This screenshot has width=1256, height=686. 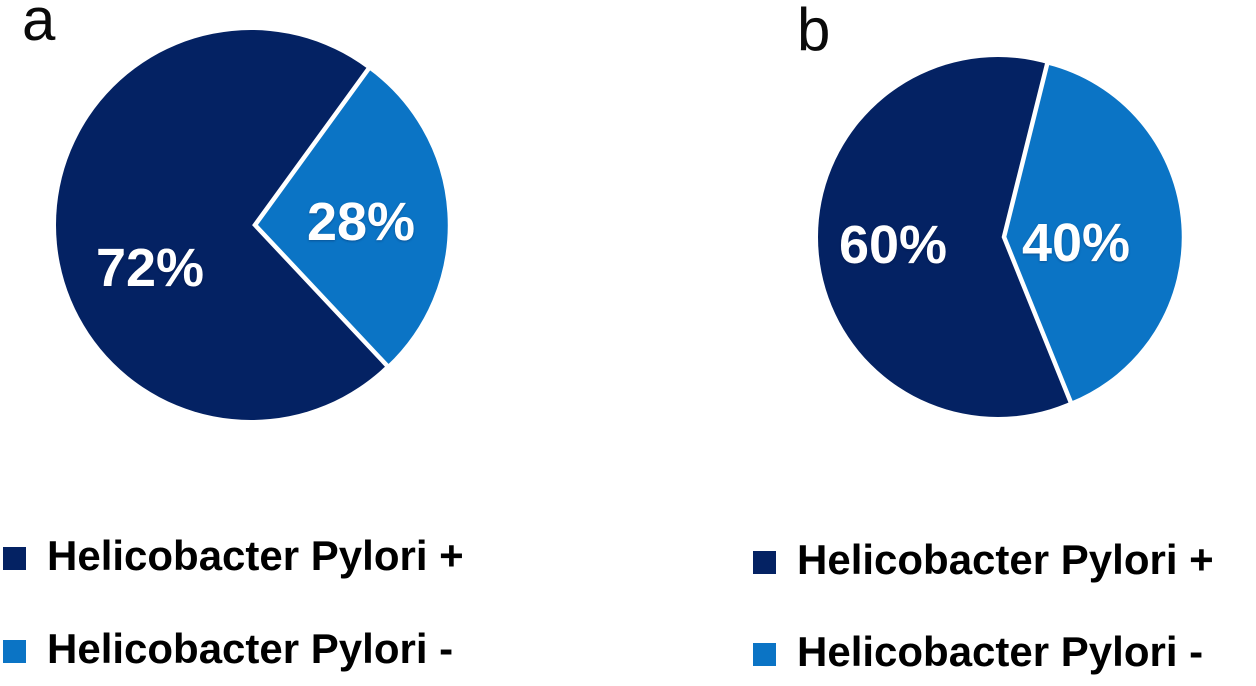 What do you see at coordinates (1076, 243) in the screenshot?
I see `pie-b-minor-slice-label: 40%` at bounding box center [1076, 243].